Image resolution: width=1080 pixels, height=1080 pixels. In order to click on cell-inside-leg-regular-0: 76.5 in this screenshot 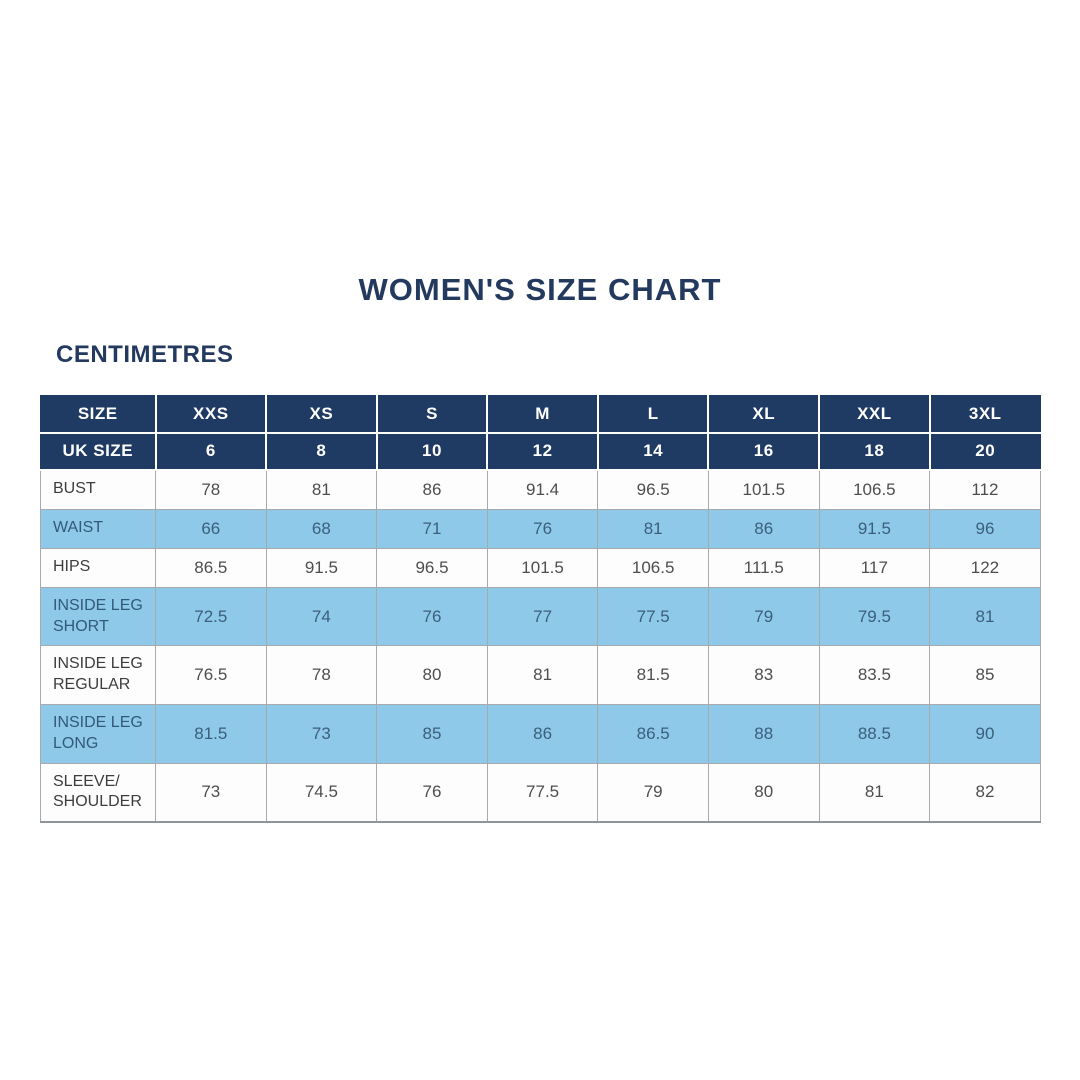, I will do `click(211, 675)`.